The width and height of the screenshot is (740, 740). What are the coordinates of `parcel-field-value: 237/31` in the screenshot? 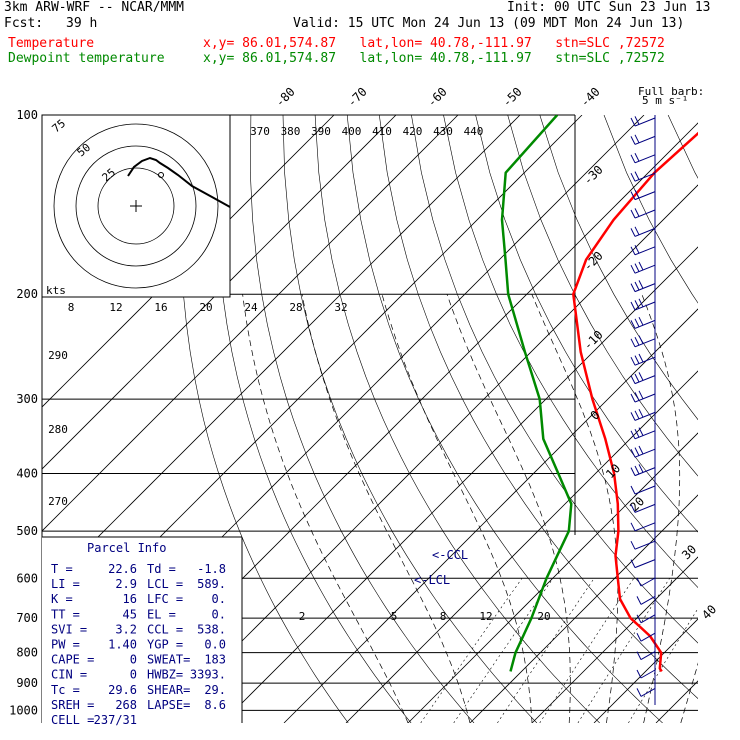 It's located at (115, 720).